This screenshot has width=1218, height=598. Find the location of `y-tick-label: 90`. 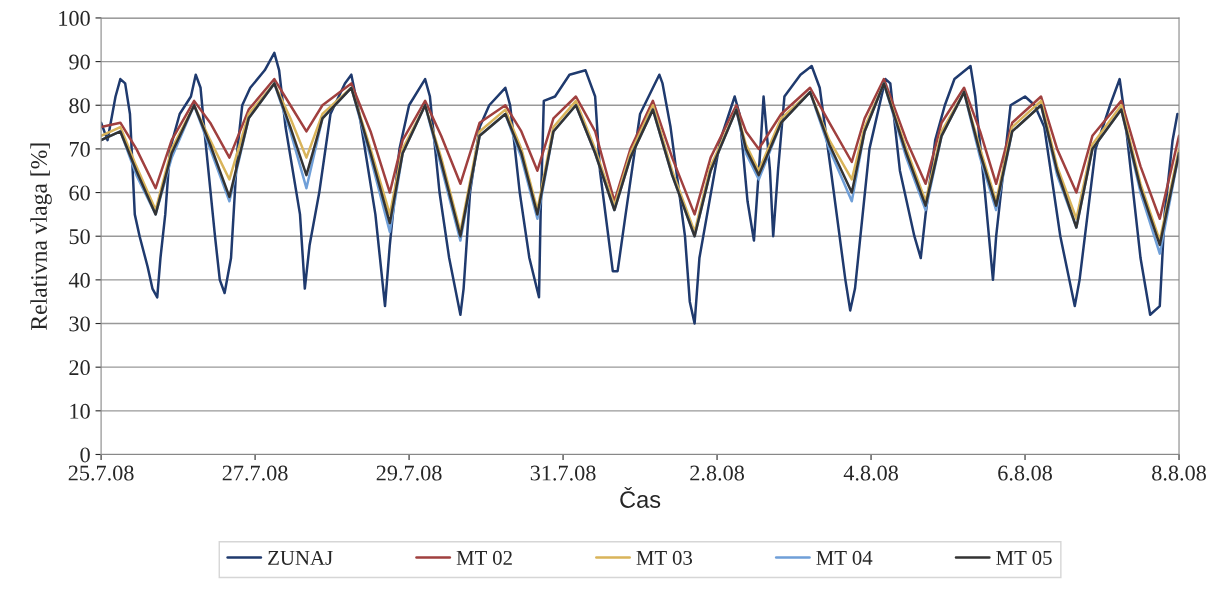

y-tick-label: 90 is located at coordinates (79, 62).